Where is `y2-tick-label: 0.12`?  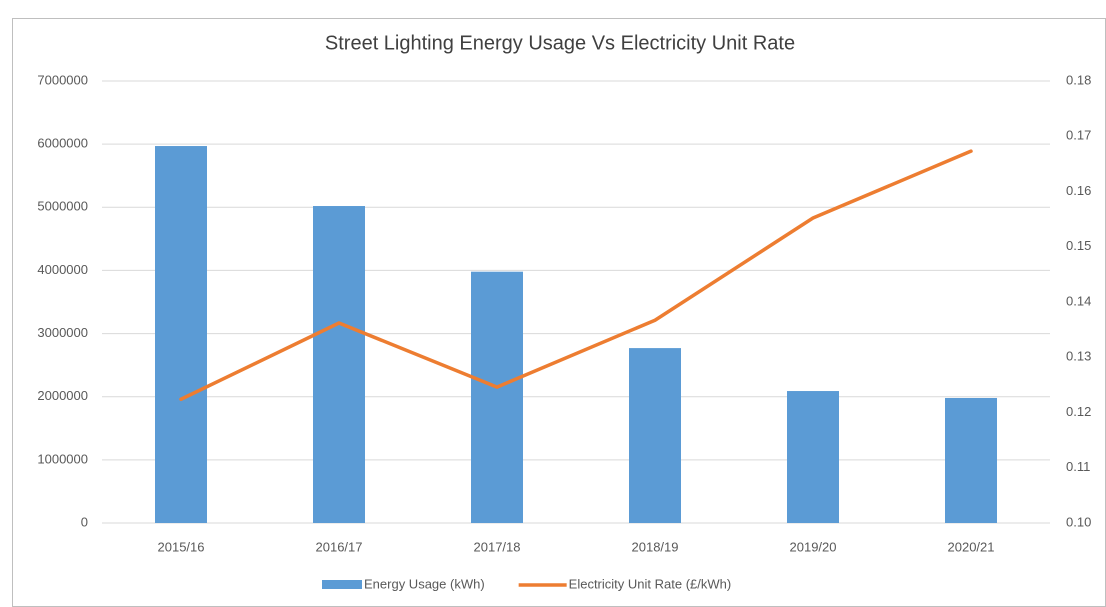
y2-tick-label: 0.12 is located at coordinates (1078, 411).